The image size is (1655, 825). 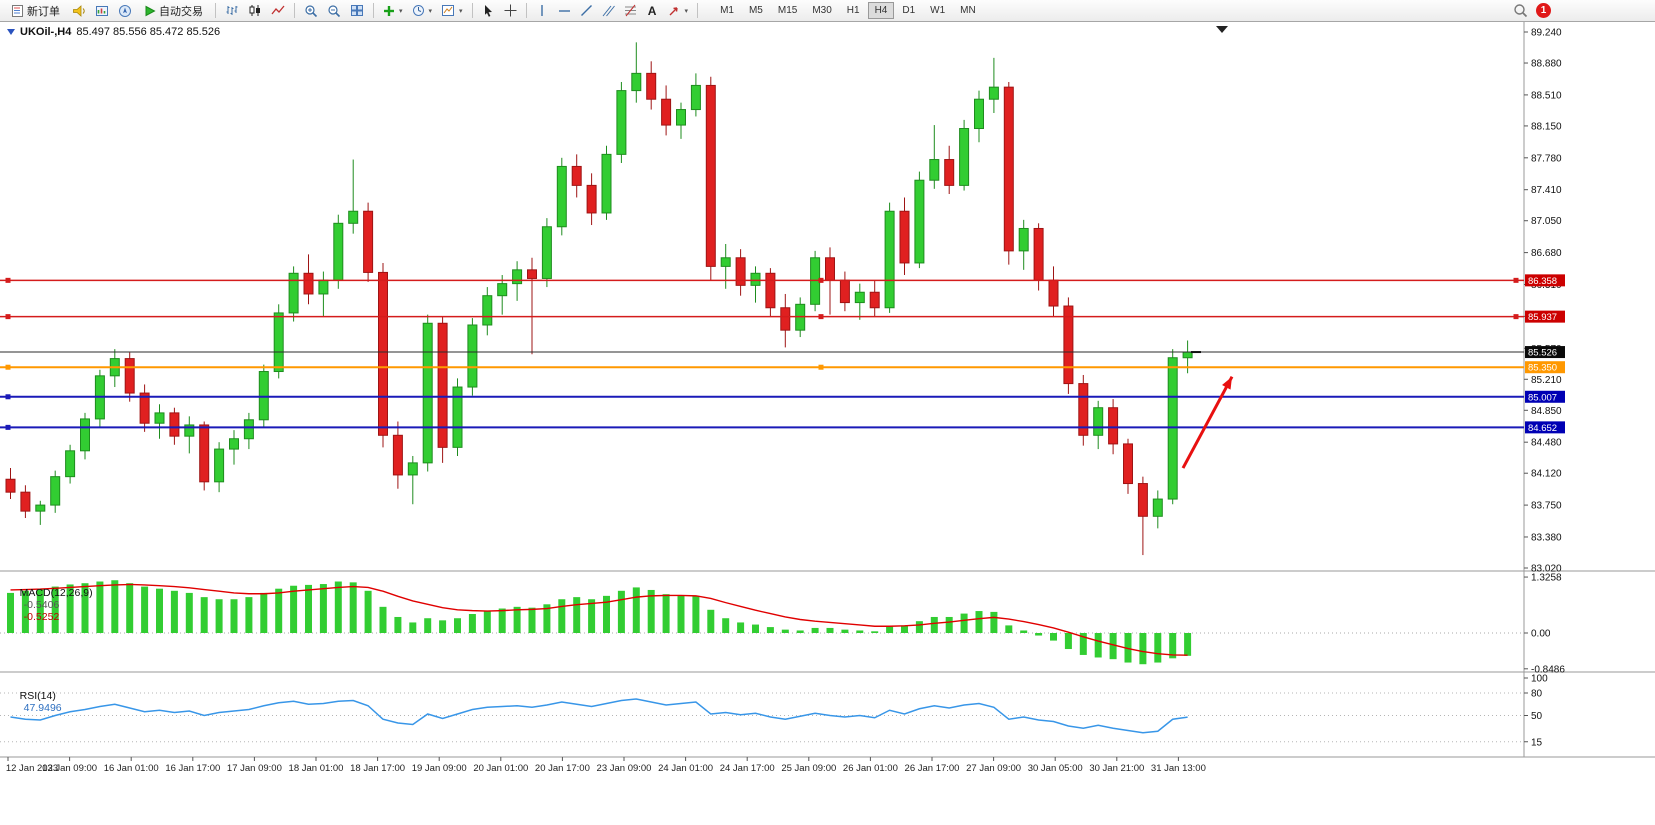 What do you see at coordinates (1546, 380) in the screenshot?
I see `price-tick-label: 85.210` at bounding box center [1546, 380].